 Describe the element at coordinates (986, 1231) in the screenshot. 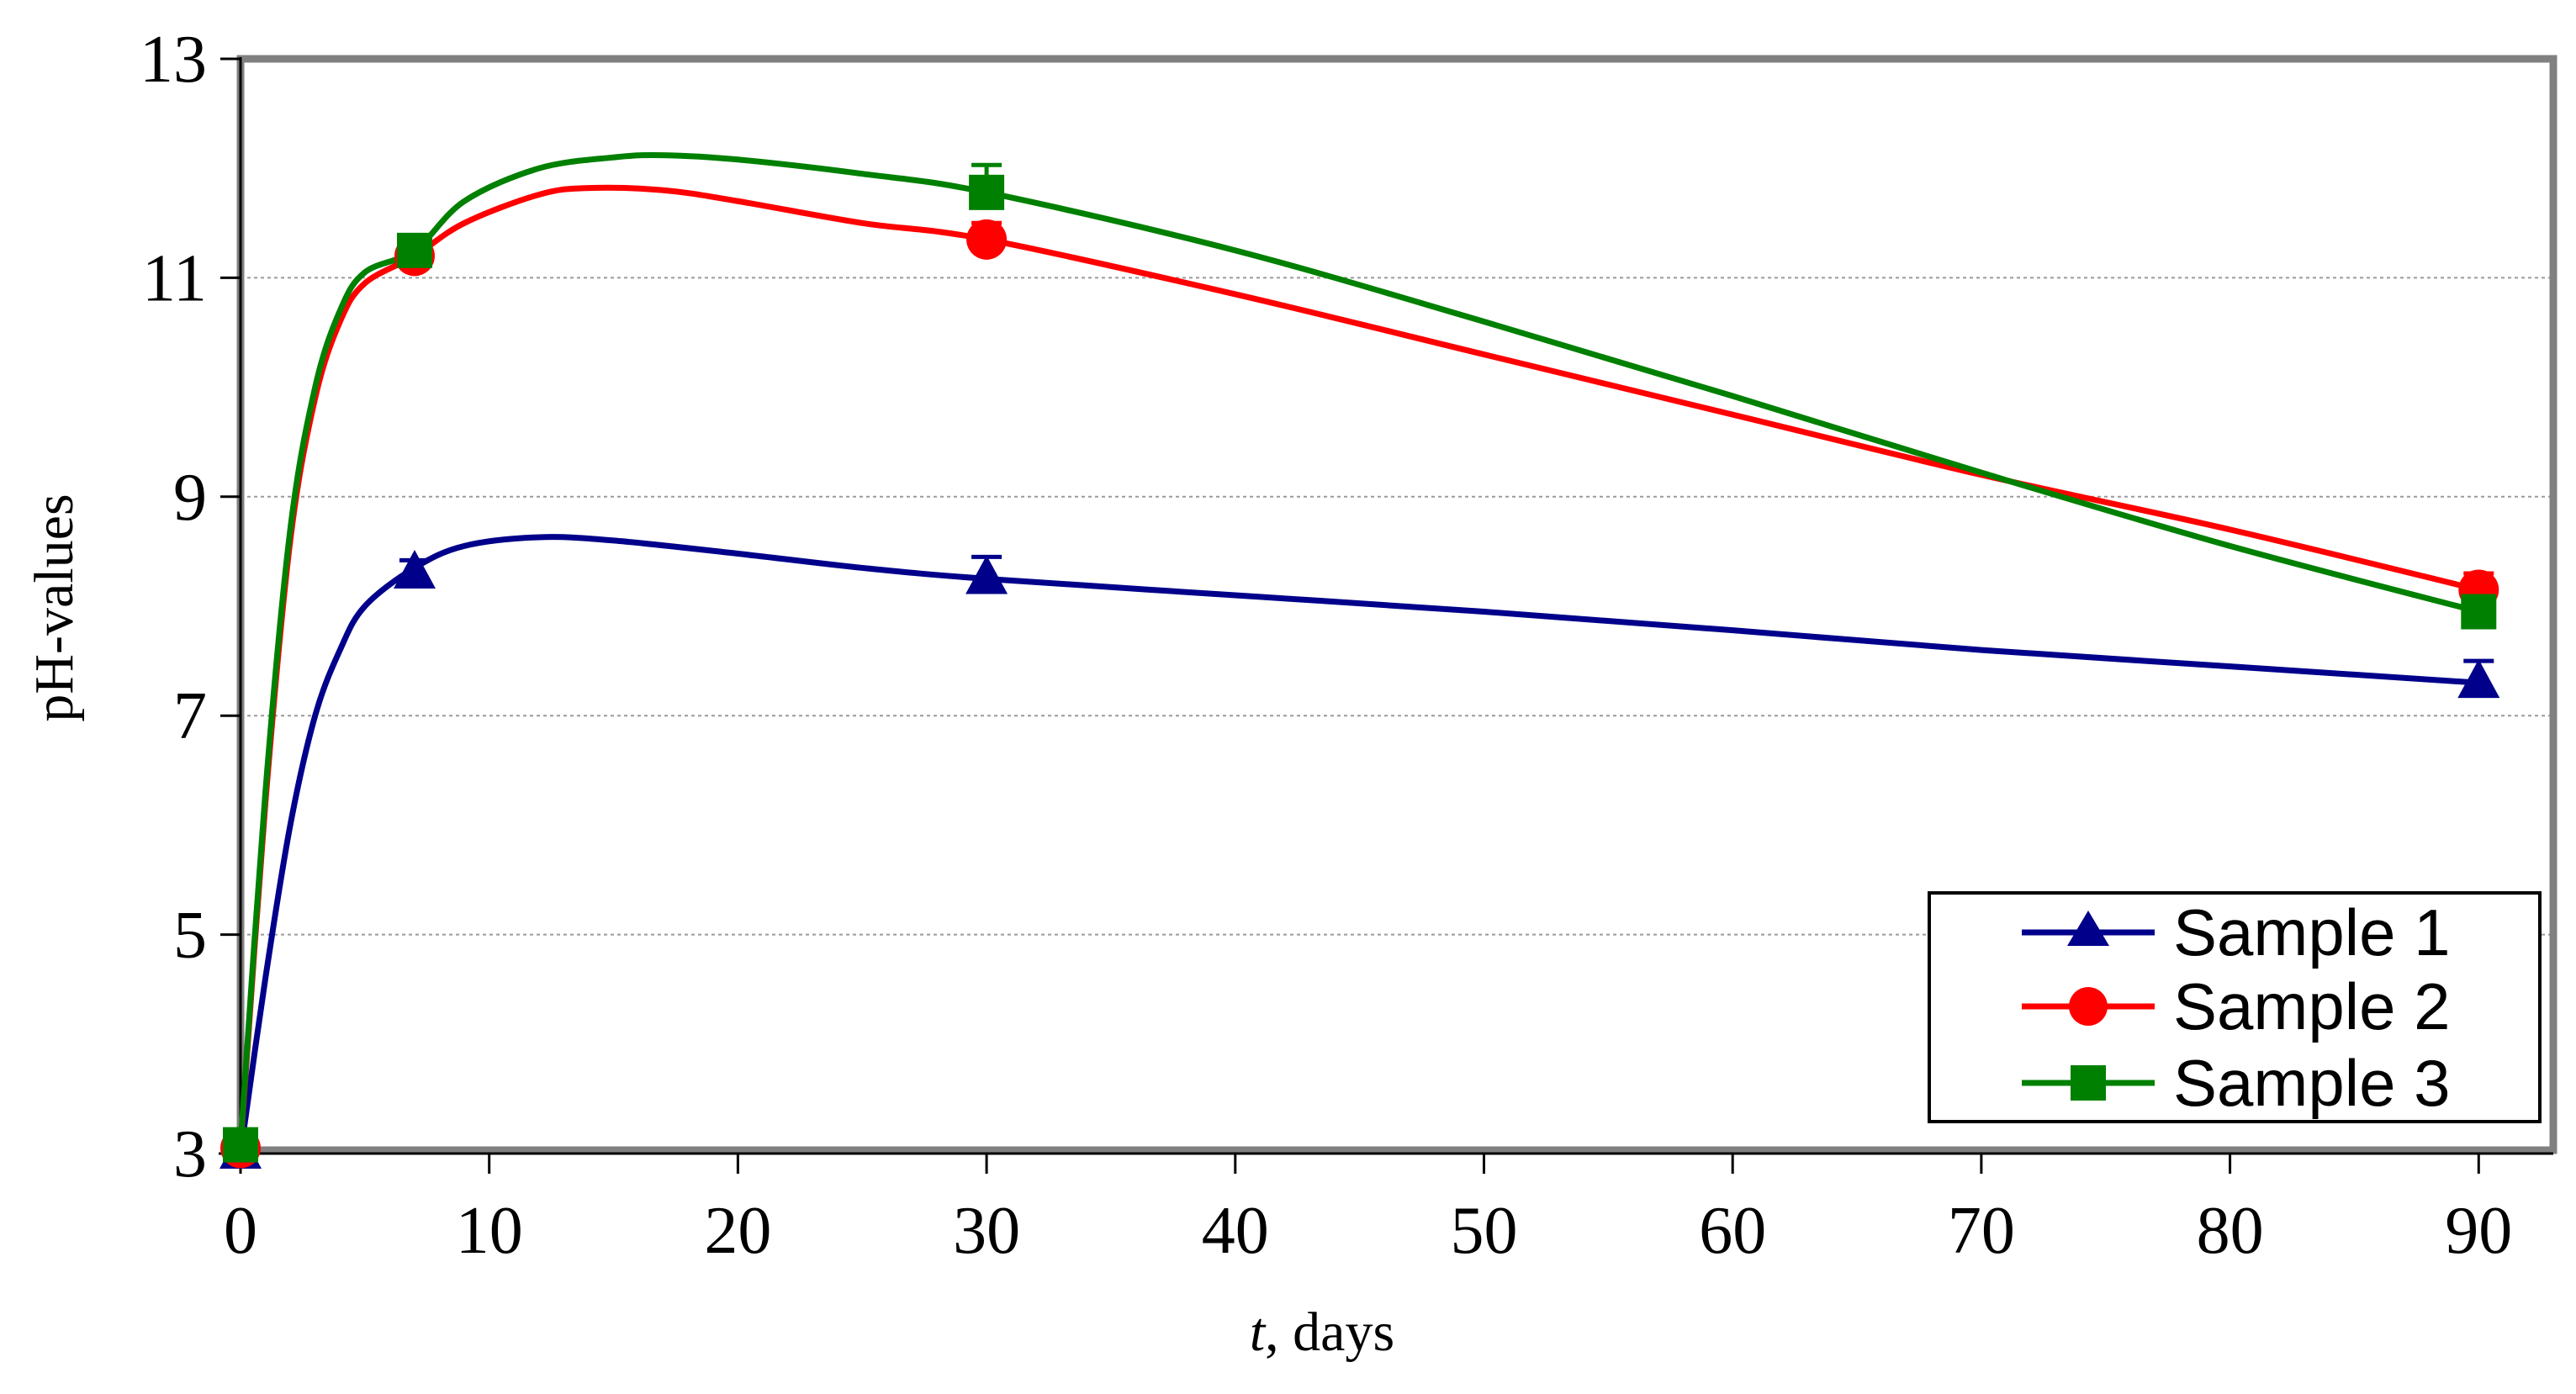

I see `x-tick-label: 30` at that location.